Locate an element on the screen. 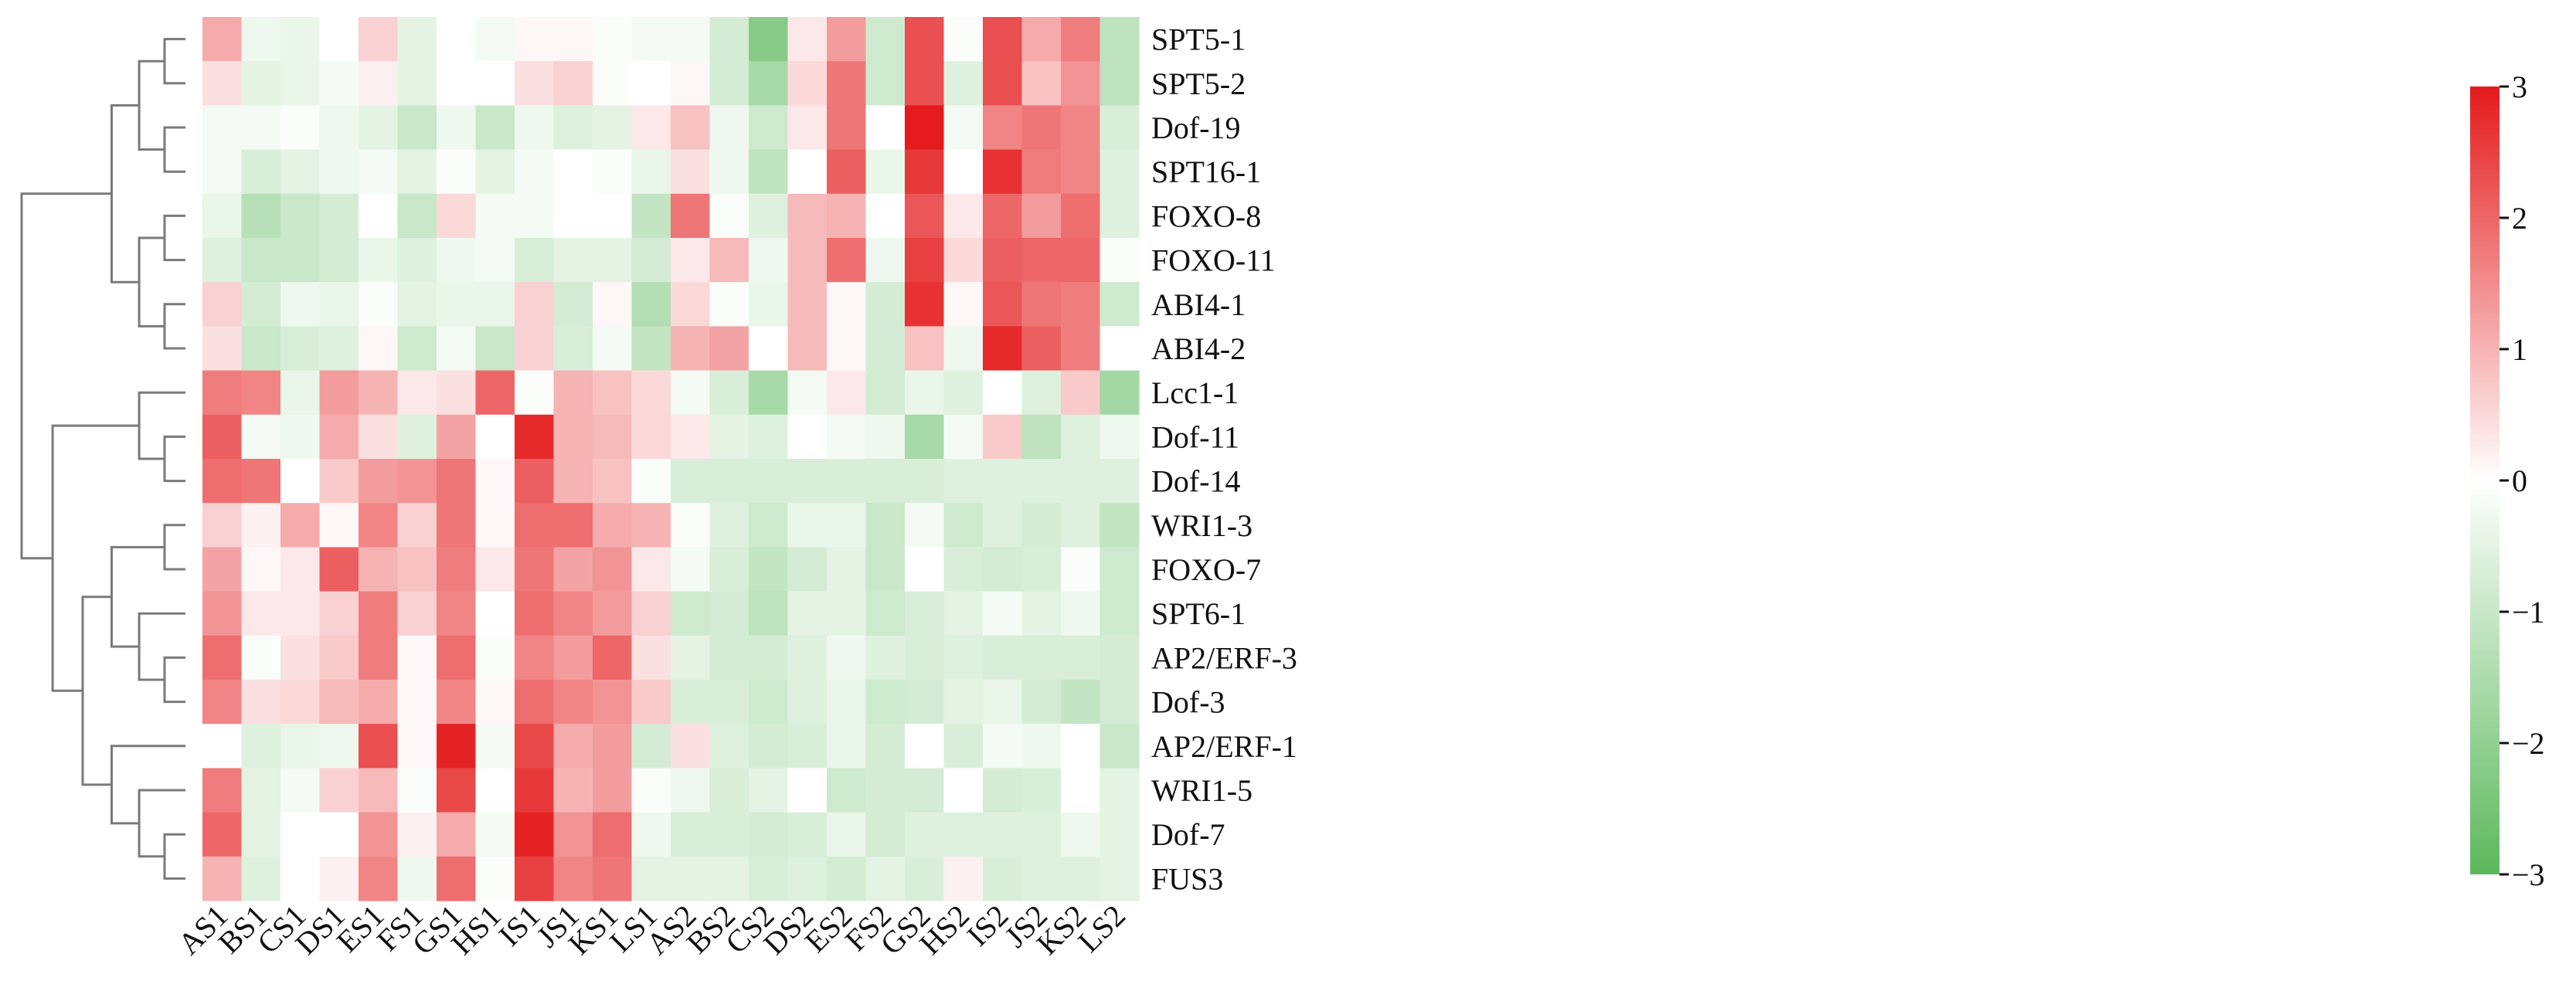 Image resolution: width=2576 pixels, height=1008 pixels. row-label: Lcc1-1 is located at coordinates (1195, 392).